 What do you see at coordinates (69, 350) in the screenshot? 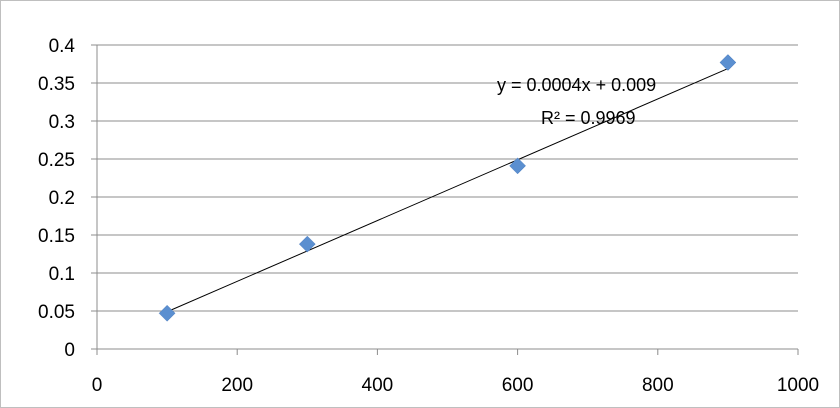
I see `y-tick-label: 0` at bounding box center [69, 350].